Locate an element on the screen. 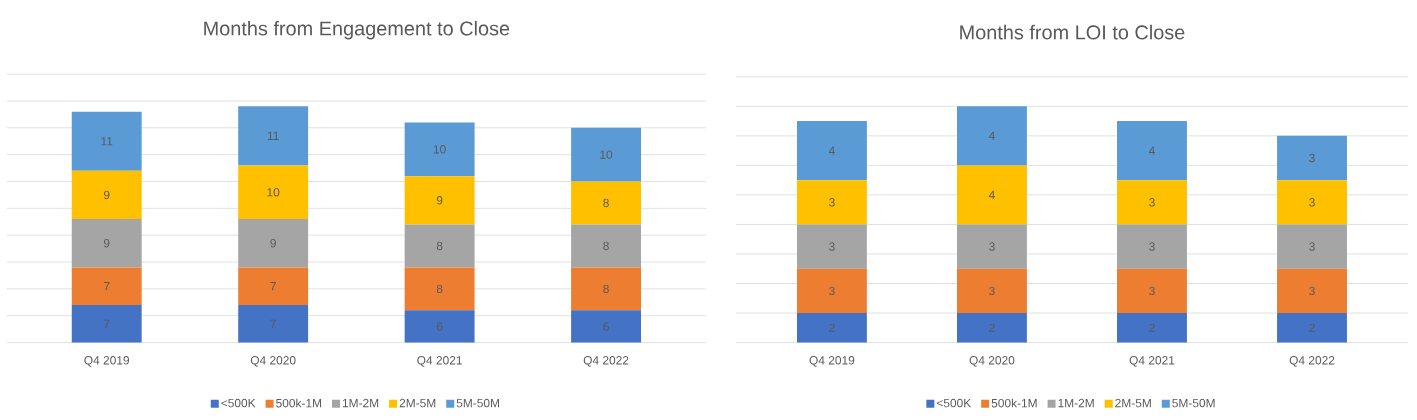 The image size is (1417, 420). chart-title: Months from Engagement to Close is located at coordinates (357, 30).